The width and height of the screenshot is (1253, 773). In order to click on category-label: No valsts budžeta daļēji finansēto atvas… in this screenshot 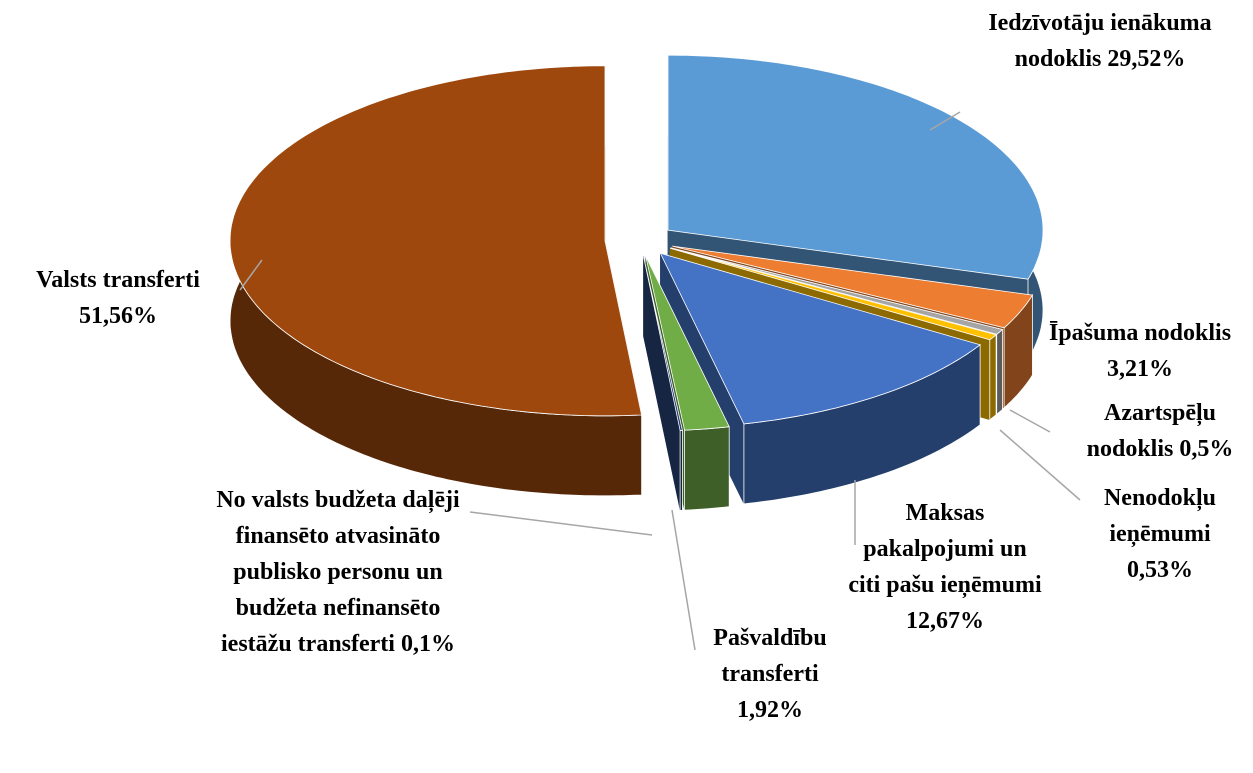, I will do `click(338, 572)`.